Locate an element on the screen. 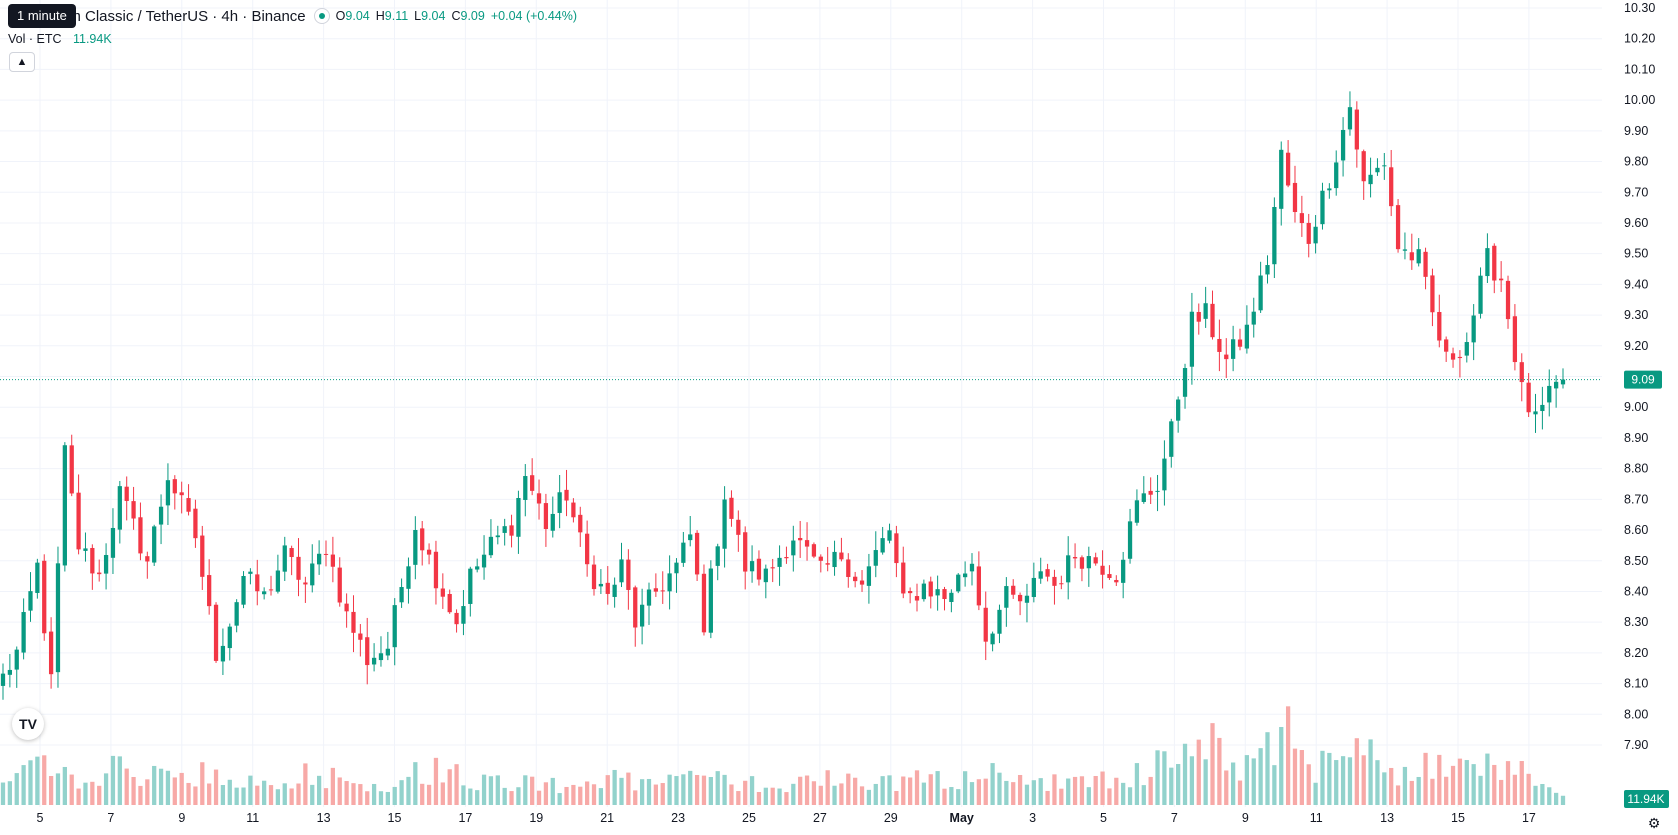 The height and width of the screenshot is (835, 1678). time-axis: 5 7 9 11 13 15 17 19 21 23 25 27 29 May 3 5 7 9 11 13 15 17 is located at coordinates (786, 818).